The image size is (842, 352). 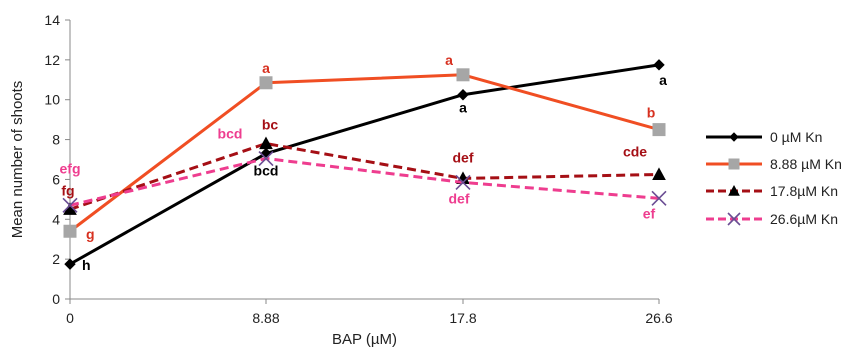 What do you see at coordinates (649, 213) in the screenshot?
I see `significance-label: ef` at bounding box center [649, 213].